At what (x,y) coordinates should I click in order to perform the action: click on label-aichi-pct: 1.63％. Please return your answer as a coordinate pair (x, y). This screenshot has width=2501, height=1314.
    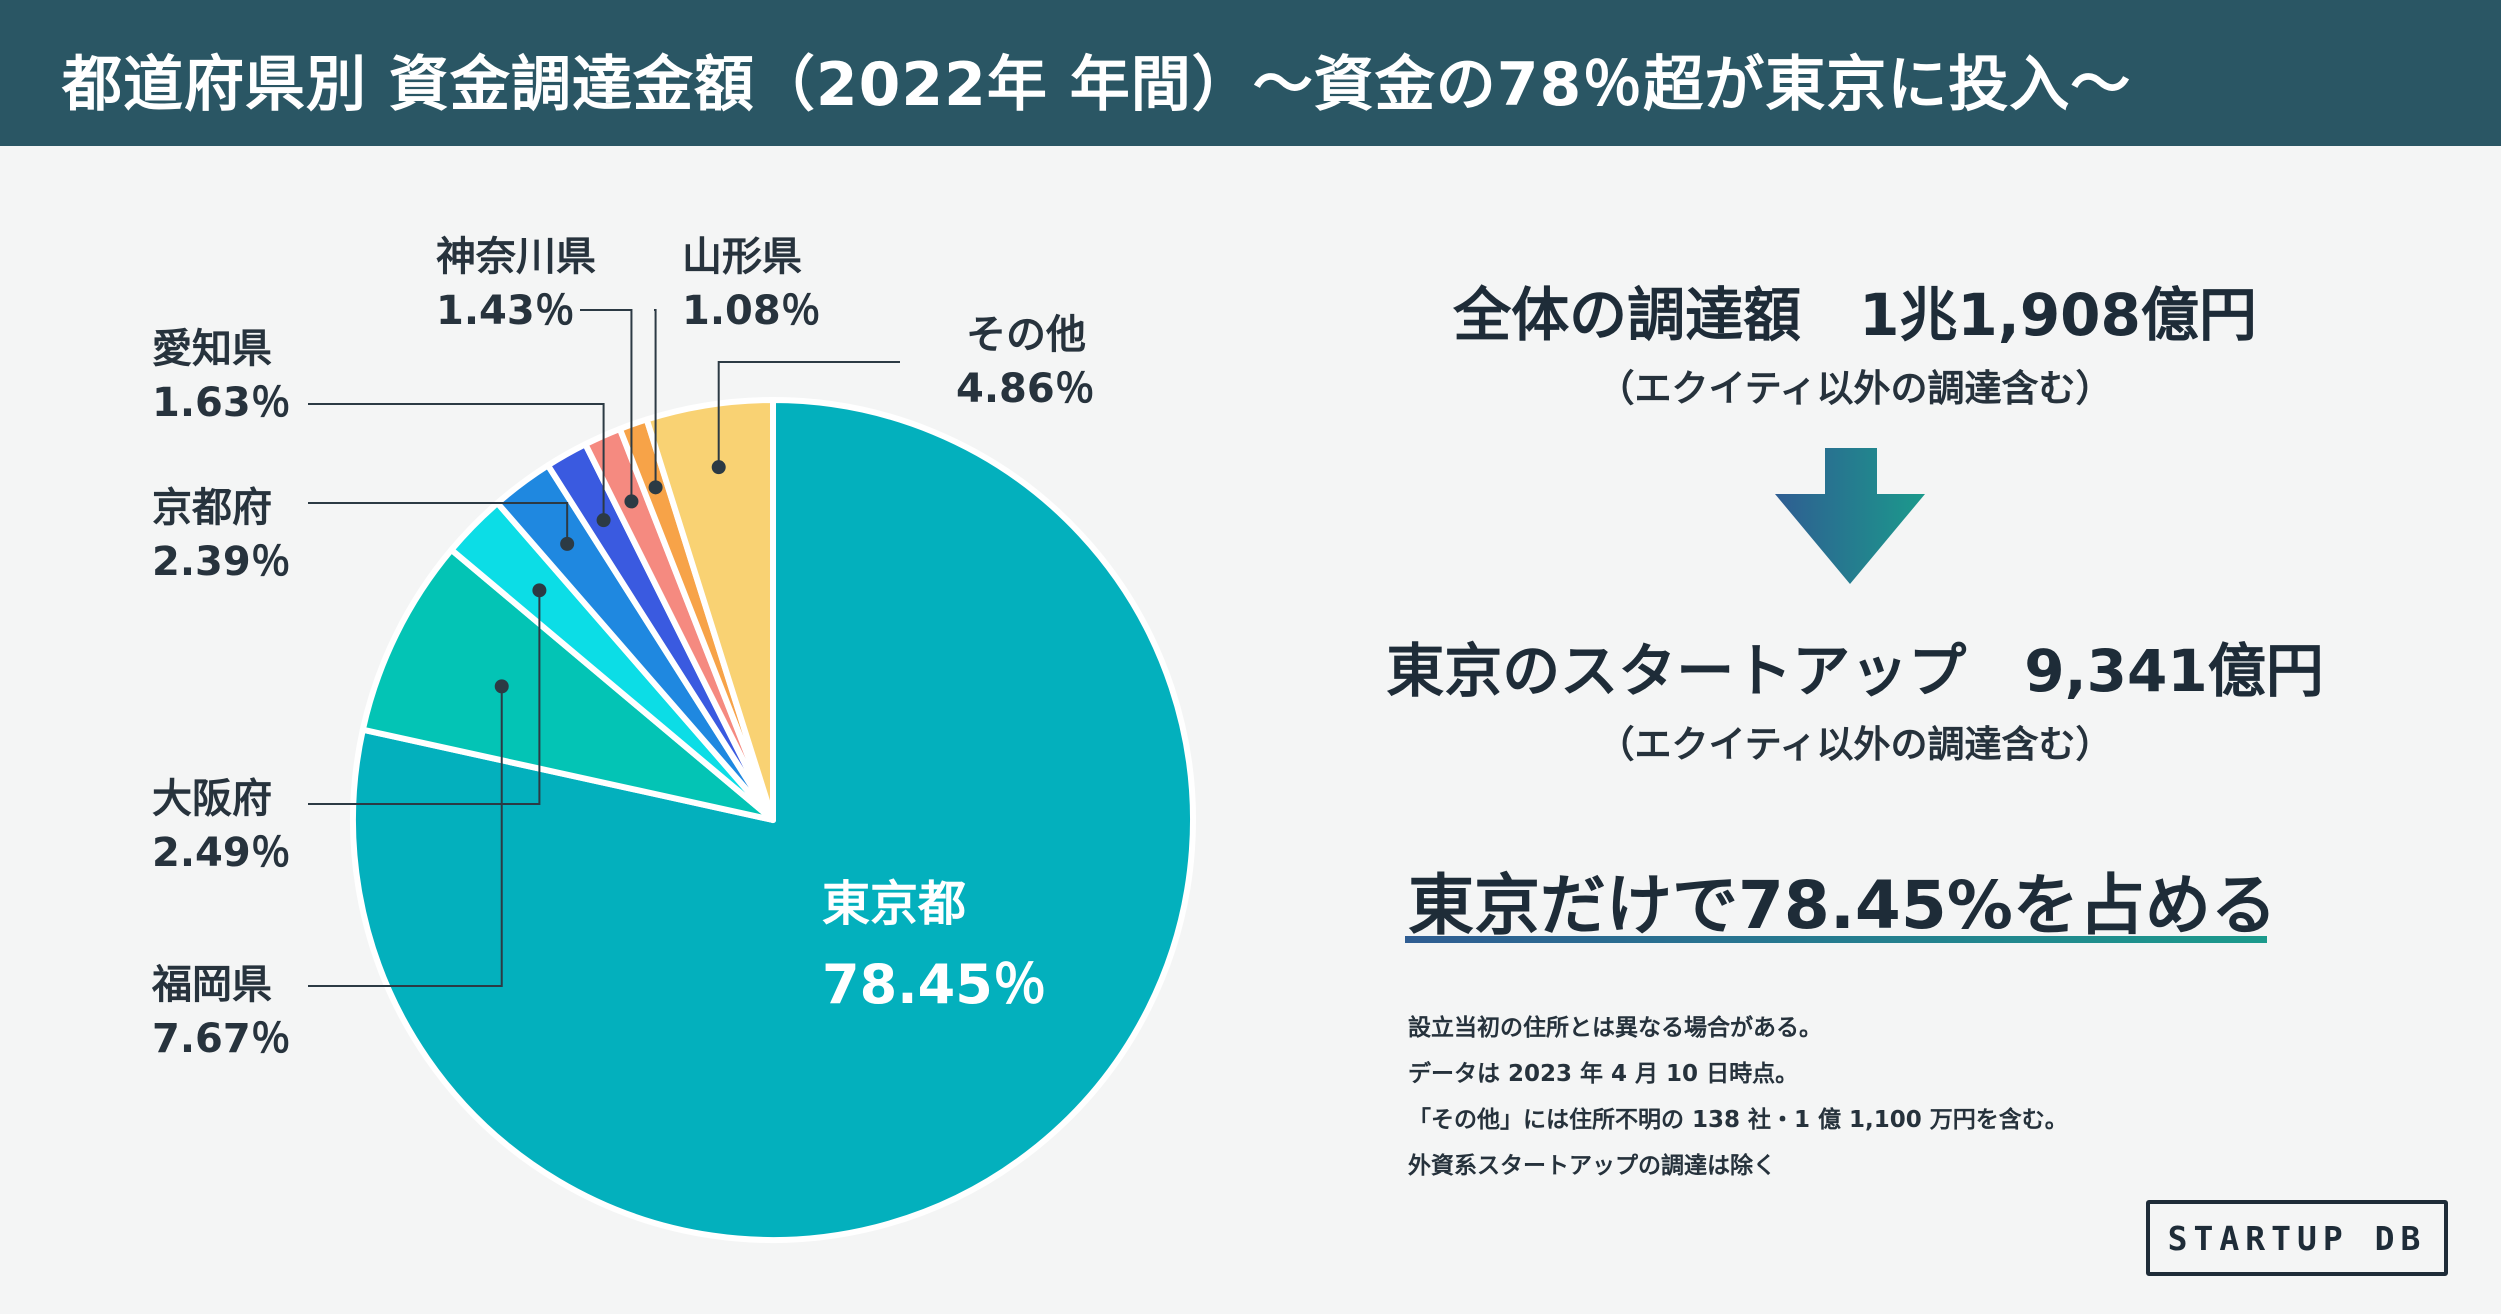
    Looking at the image, I should click on (221, 403).